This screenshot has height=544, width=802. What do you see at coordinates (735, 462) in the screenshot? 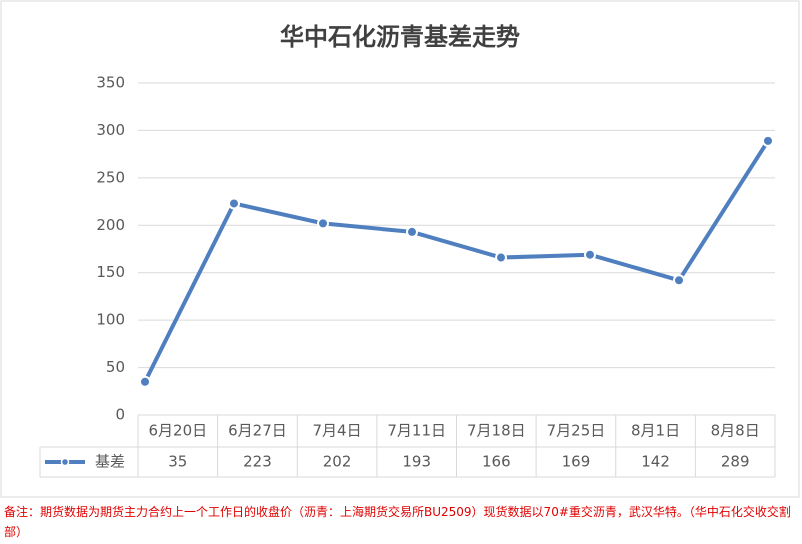
I see `table-value: 289` at bounding box center [735, 462].